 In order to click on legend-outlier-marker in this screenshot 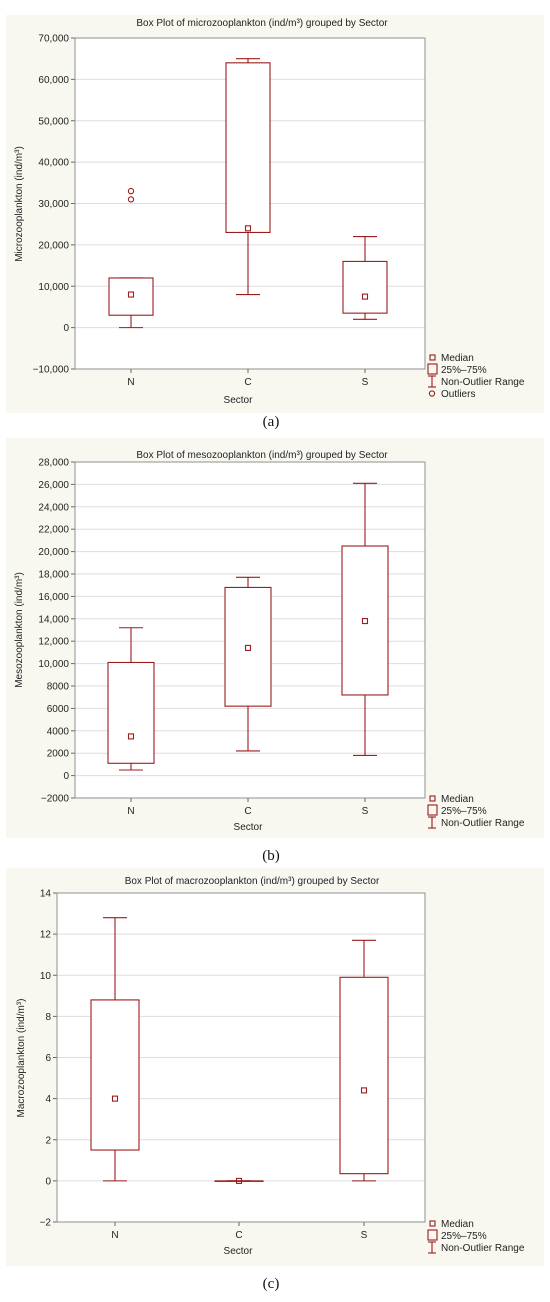, I will do `click(432, 393)`.